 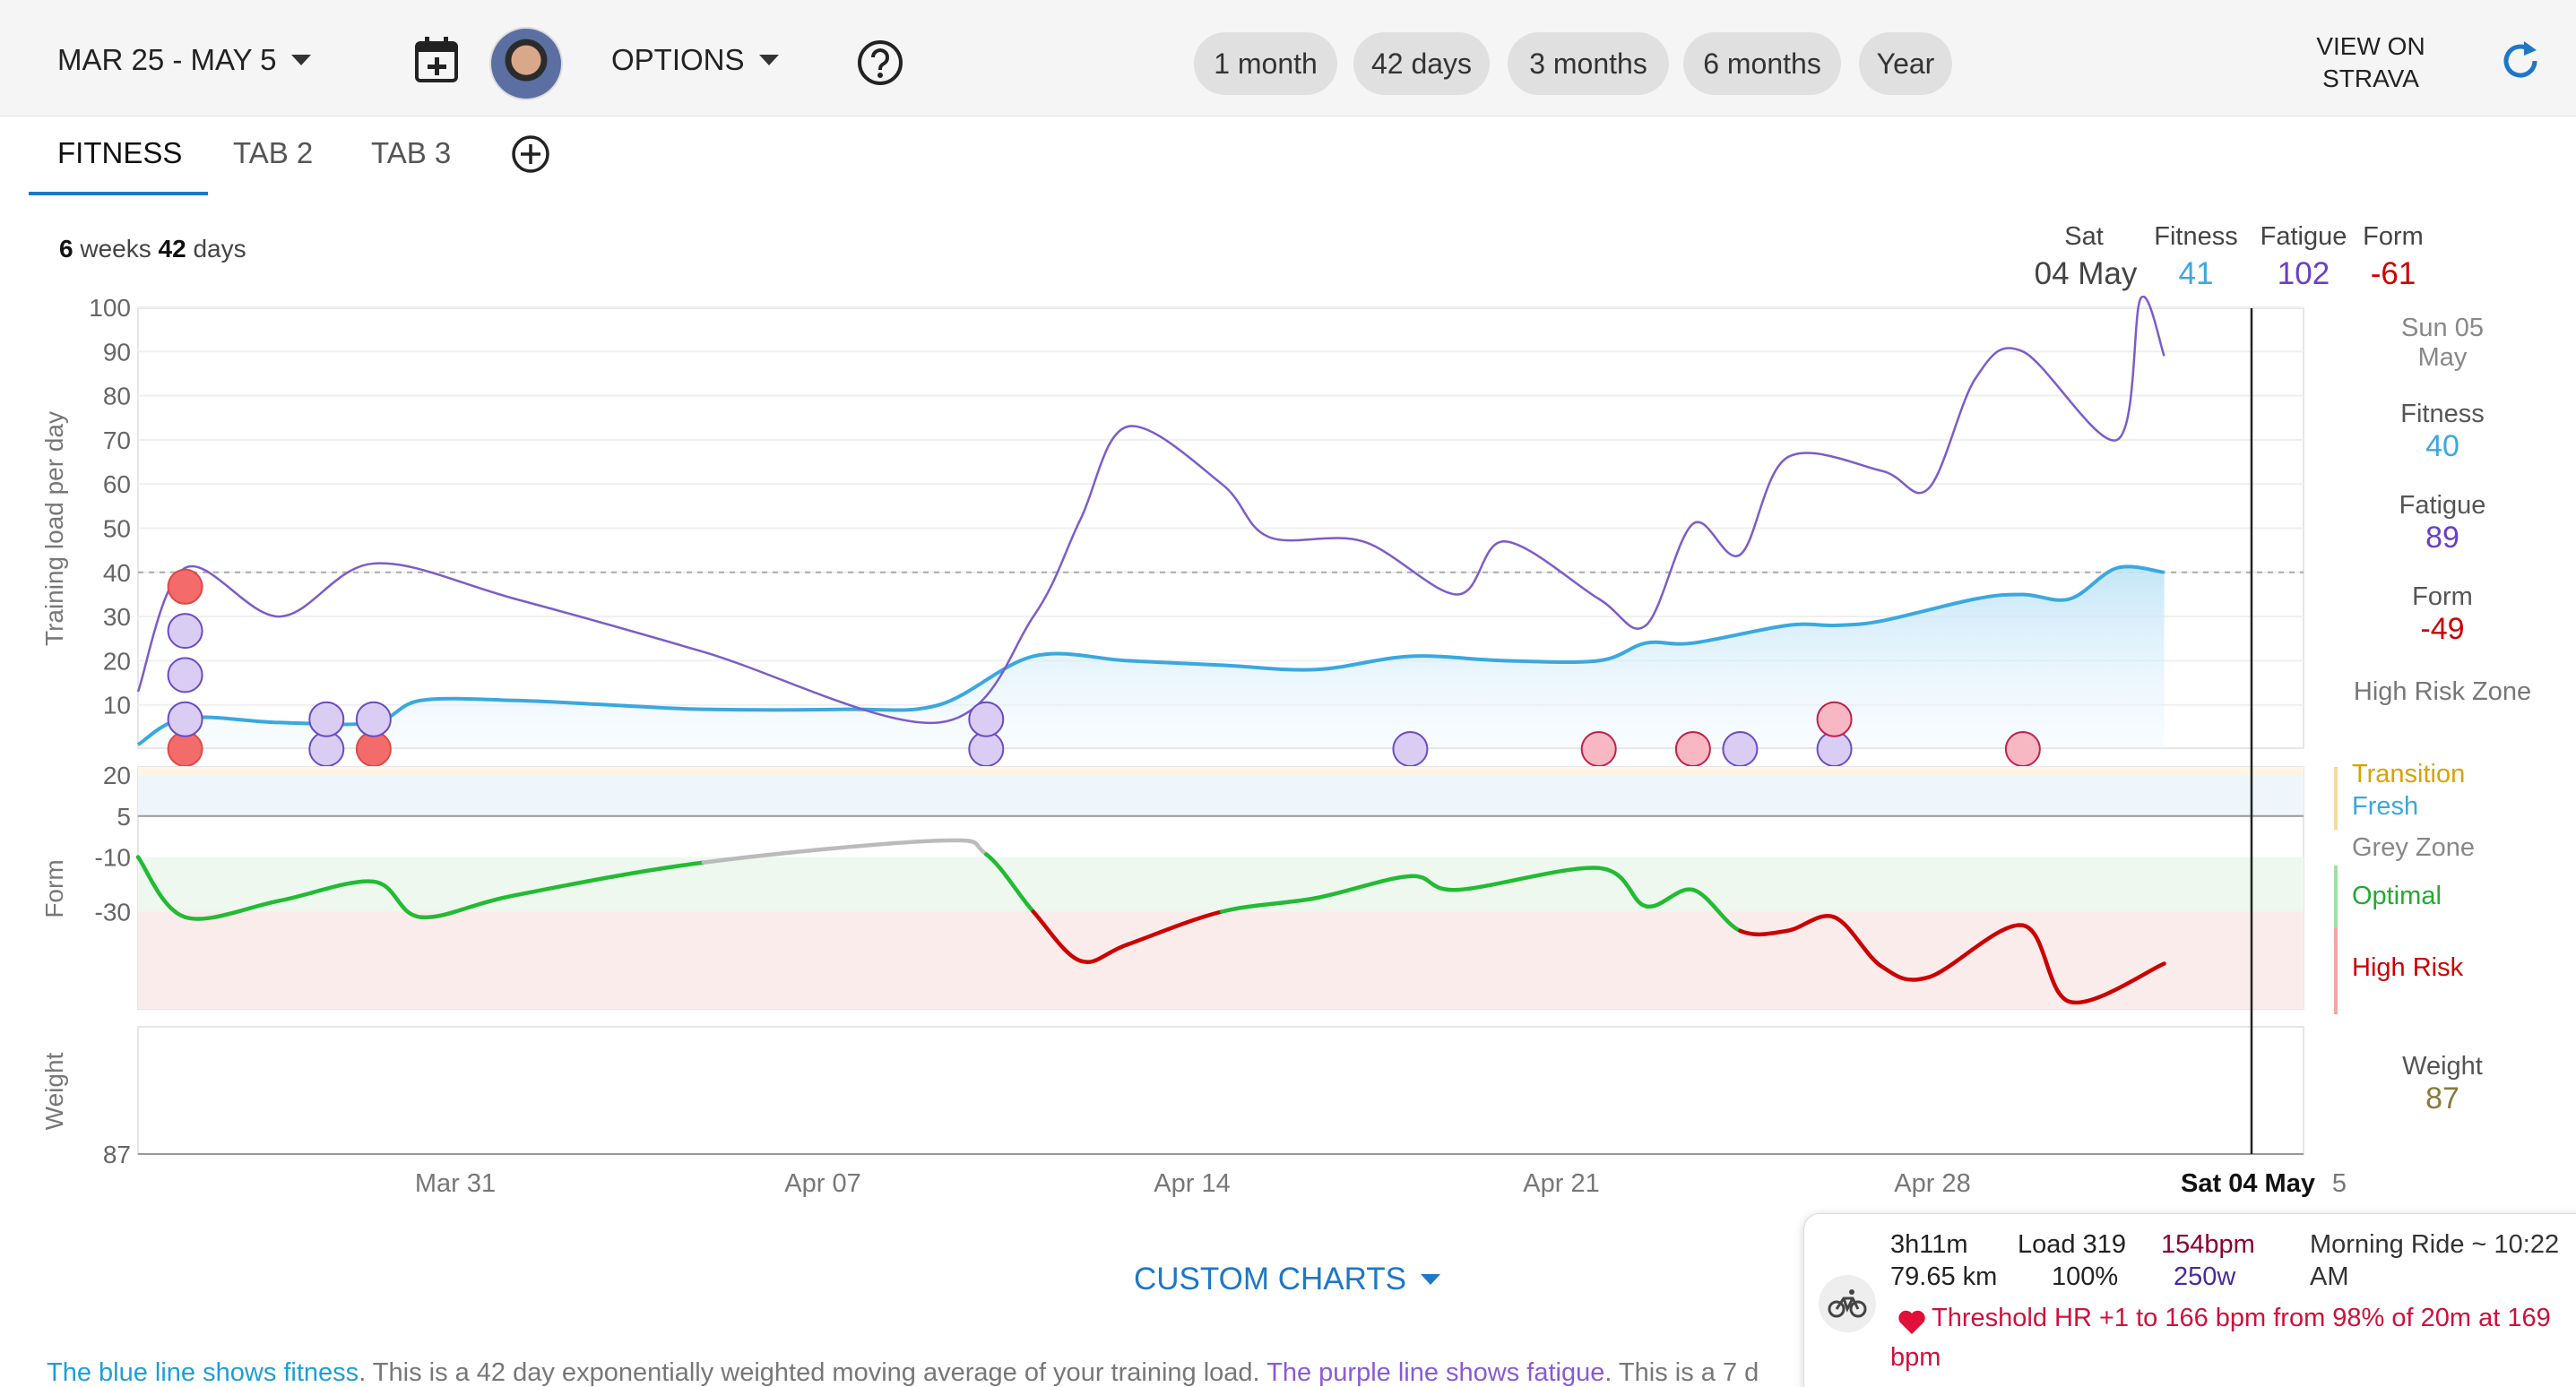 I want to click on activity-distance: 79.65 km, so click(x=1944, y=1276).